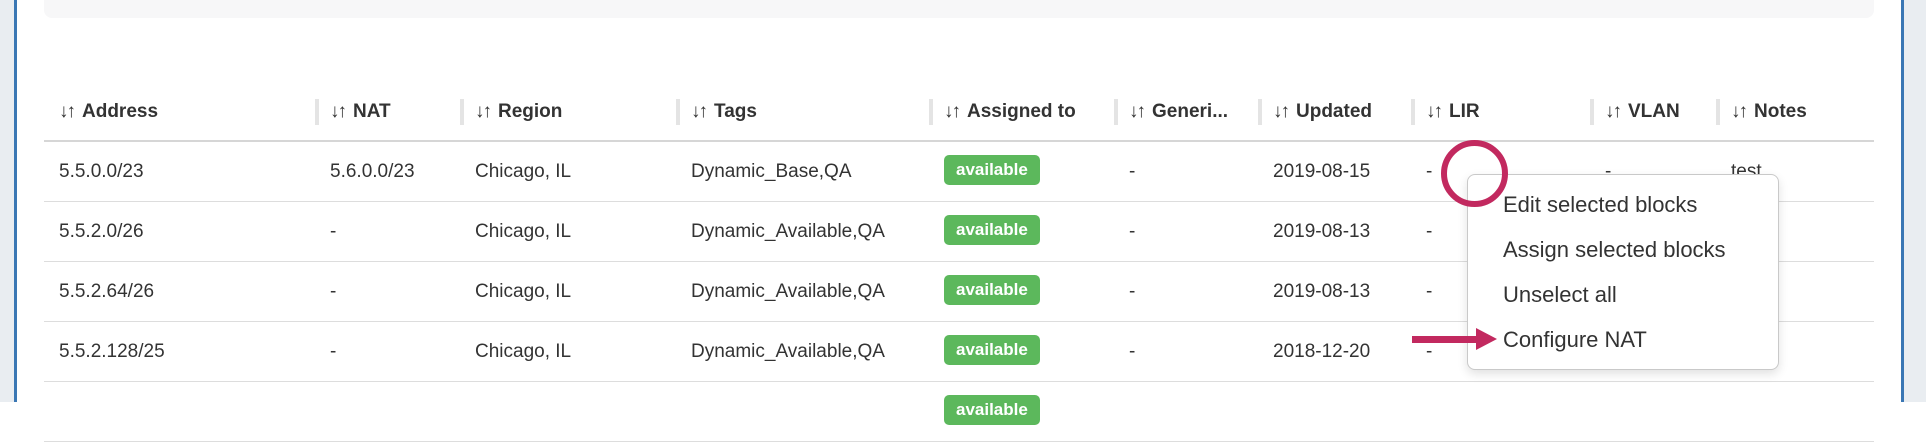 This screenshot has width=1926, height=442. What do you see at coordinates (1653, 411) in the screenshot?
I see `cell-vlan` at bounding box center [1653, 411].